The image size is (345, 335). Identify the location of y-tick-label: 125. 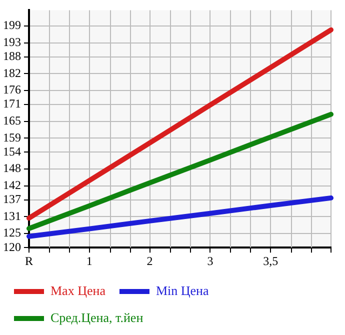
(12, 233).